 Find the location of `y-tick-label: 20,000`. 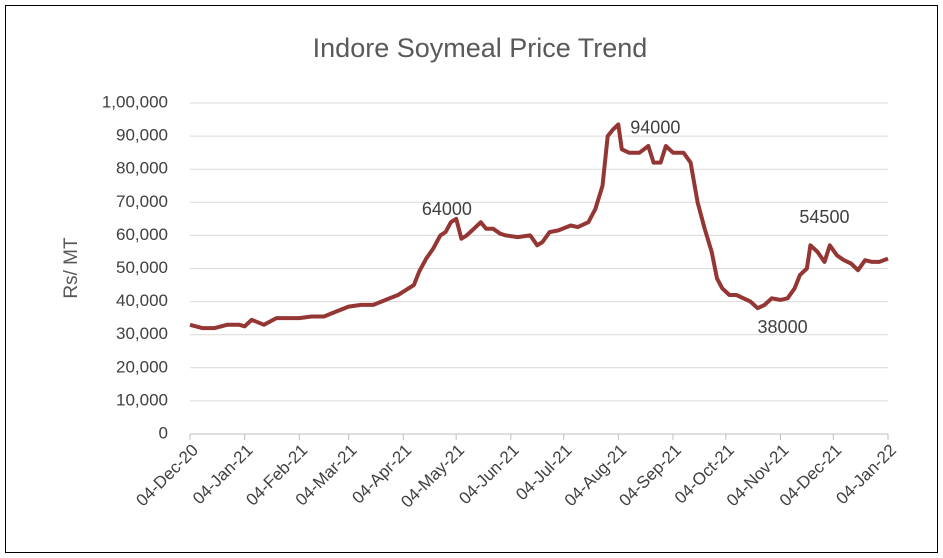

y-tick-label: 20,000 is located at coordinates (142, 366).